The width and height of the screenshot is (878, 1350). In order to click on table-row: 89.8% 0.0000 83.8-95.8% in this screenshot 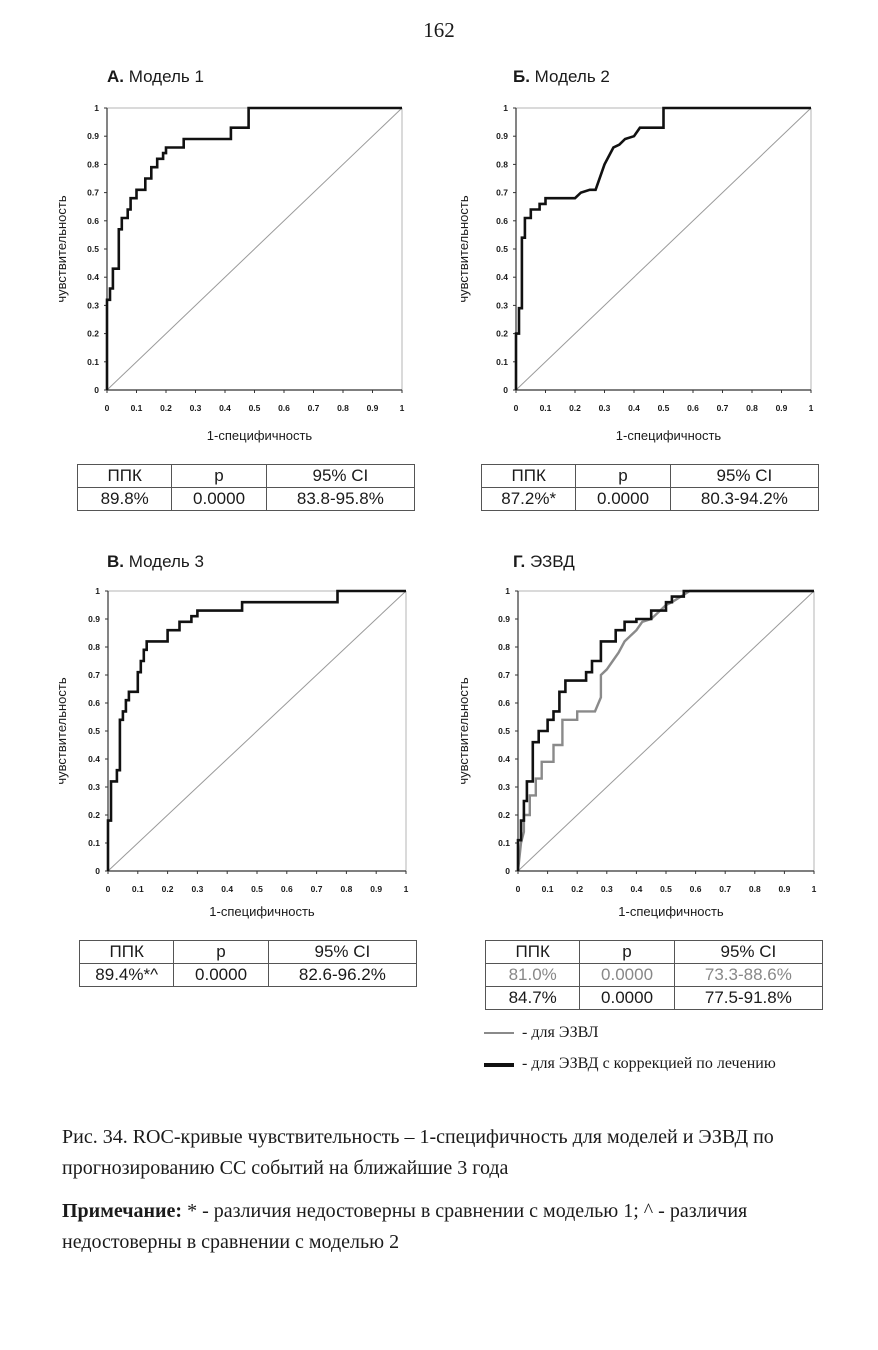, I will do `click(246, 499)`.